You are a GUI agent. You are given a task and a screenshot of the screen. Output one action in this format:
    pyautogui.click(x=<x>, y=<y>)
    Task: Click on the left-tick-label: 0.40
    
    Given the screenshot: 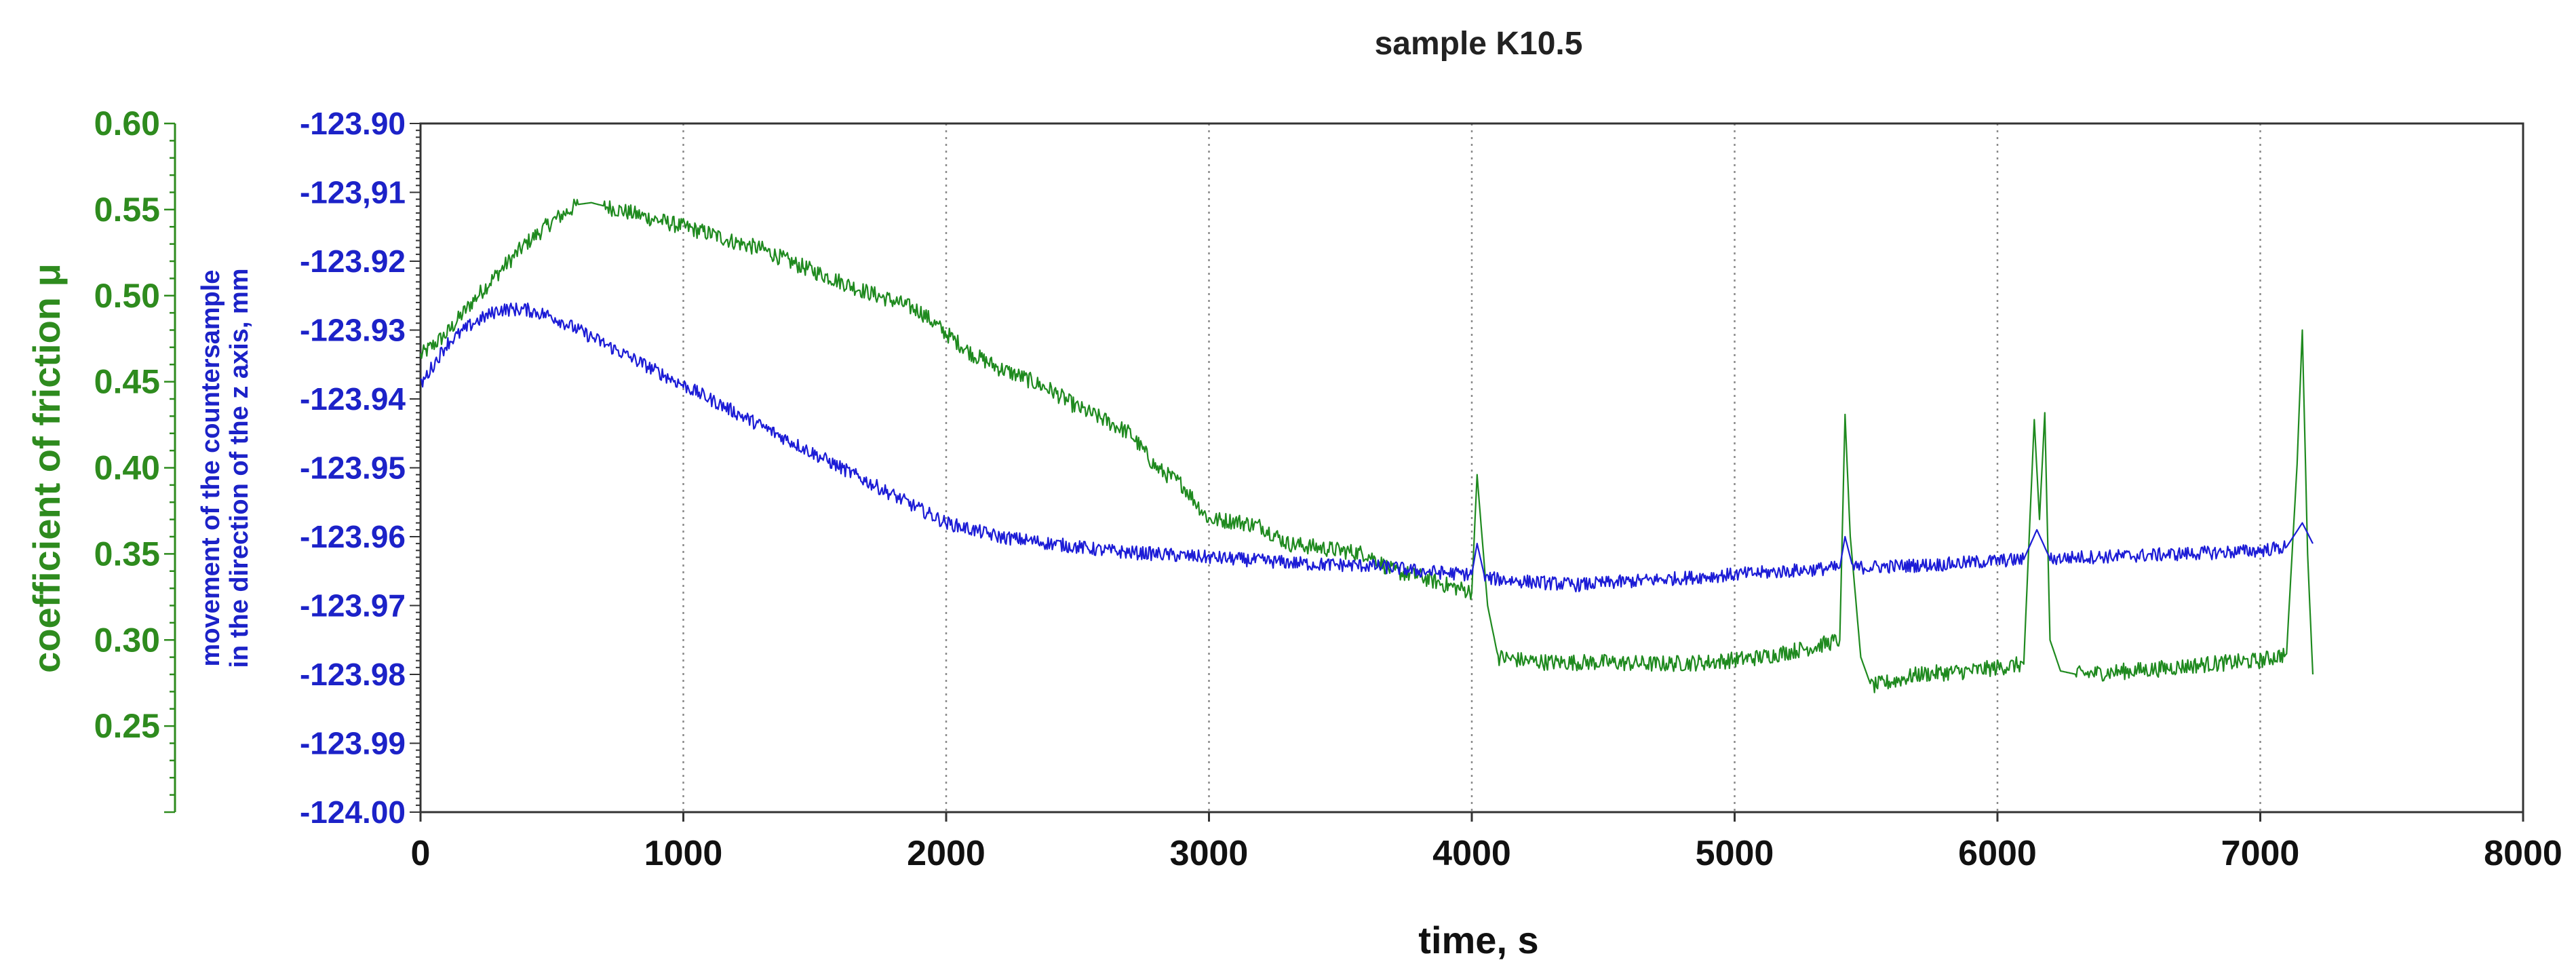 What is the action you would take?
    pyautogui.click(x=127, y=468)
    